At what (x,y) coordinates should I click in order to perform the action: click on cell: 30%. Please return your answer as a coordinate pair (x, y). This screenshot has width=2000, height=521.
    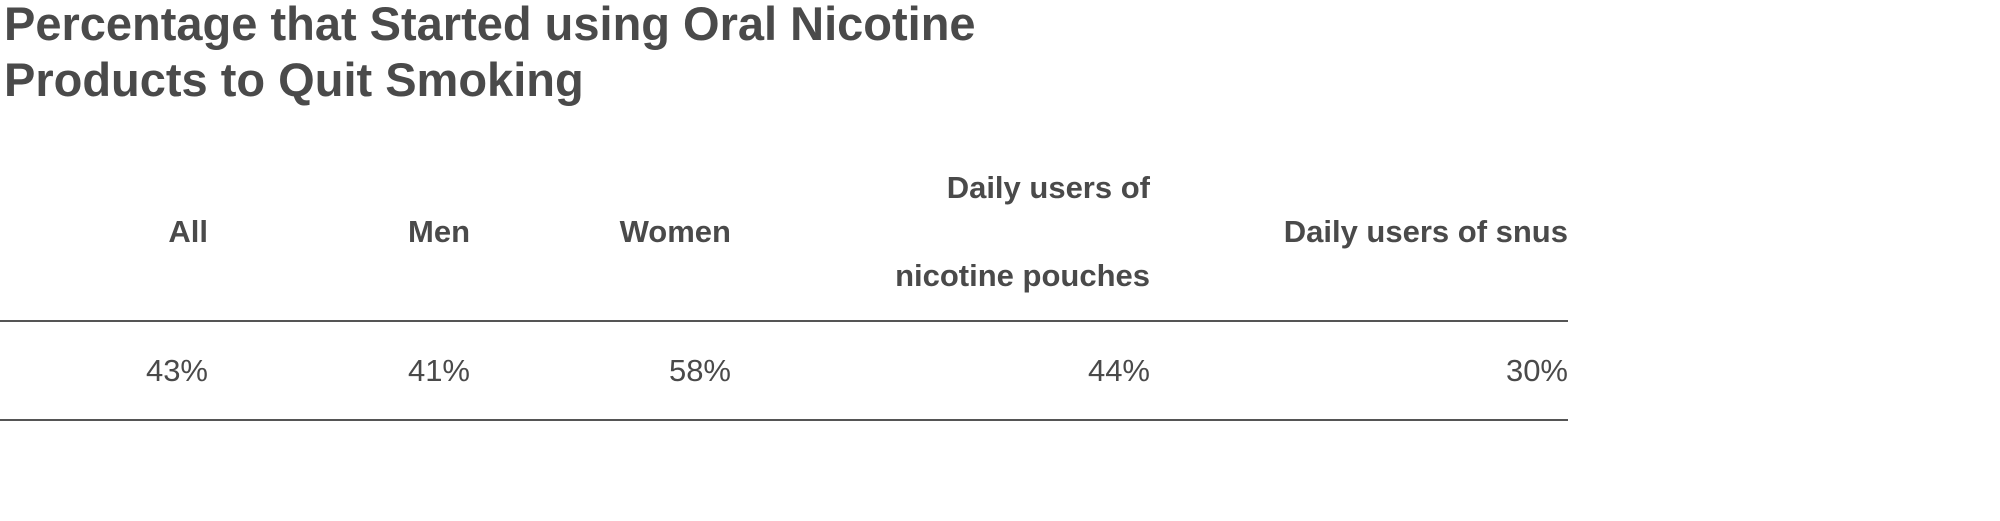
    Looking at the image, I should click on (1359, 371).